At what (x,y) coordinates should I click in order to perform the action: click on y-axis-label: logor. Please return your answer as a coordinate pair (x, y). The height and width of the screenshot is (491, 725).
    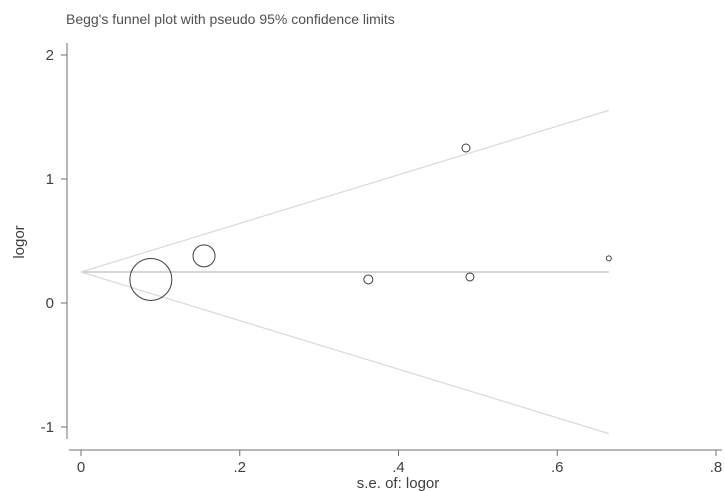
    Looking at the image, I should click on (19, 241).